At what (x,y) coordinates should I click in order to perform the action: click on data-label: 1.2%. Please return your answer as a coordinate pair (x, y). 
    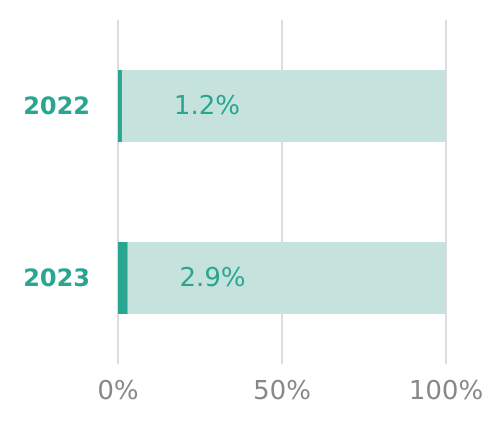
    Looking at the image, I should click on (207, 106).